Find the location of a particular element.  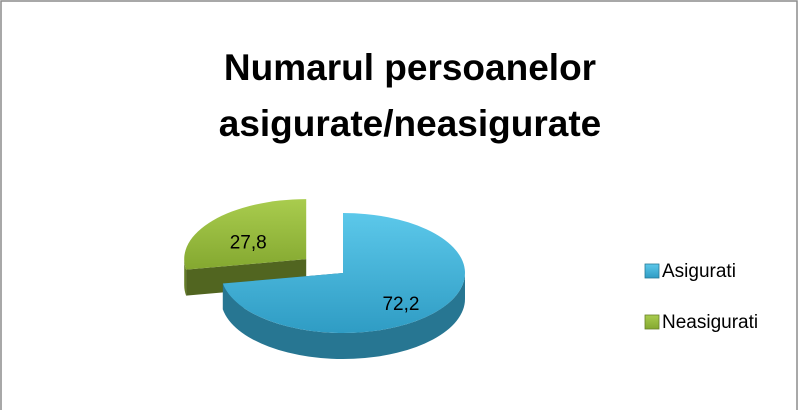

data-label: 72,2 is located at coordinates (400, 304).